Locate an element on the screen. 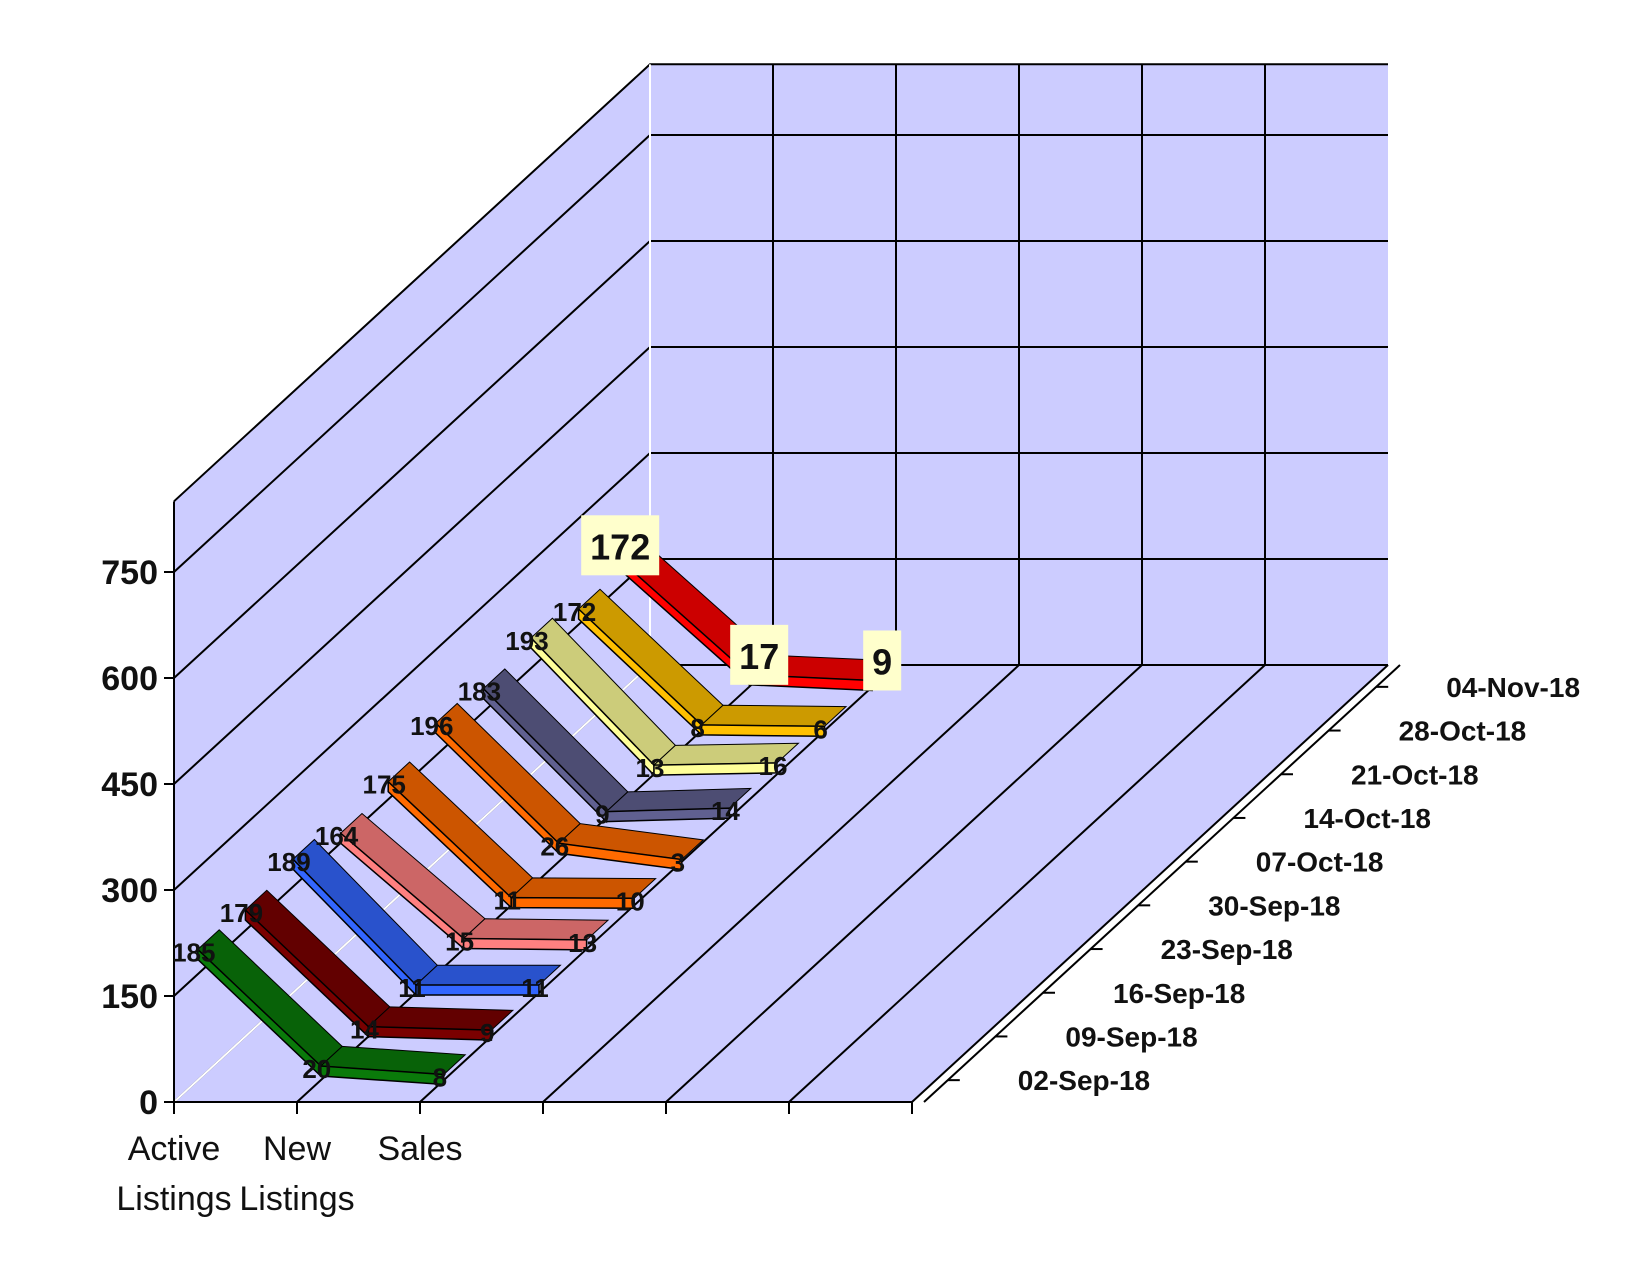  depth-axis-label: 30-Sep-18 is located at coordinates (1274, 905).